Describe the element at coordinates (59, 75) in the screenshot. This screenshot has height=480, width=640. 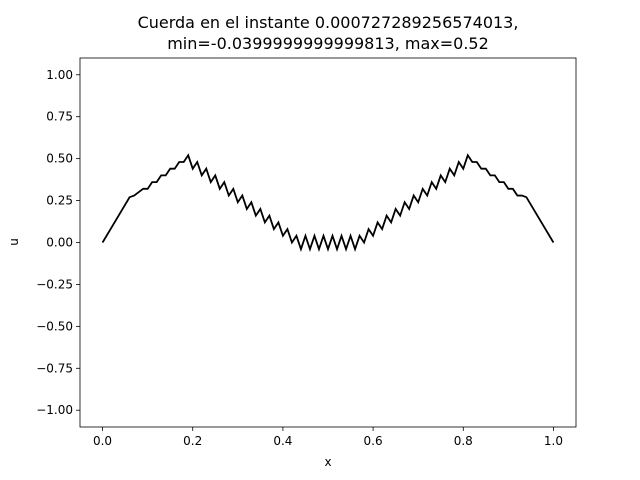
I see `y-tick-label: 1.00` at that location.